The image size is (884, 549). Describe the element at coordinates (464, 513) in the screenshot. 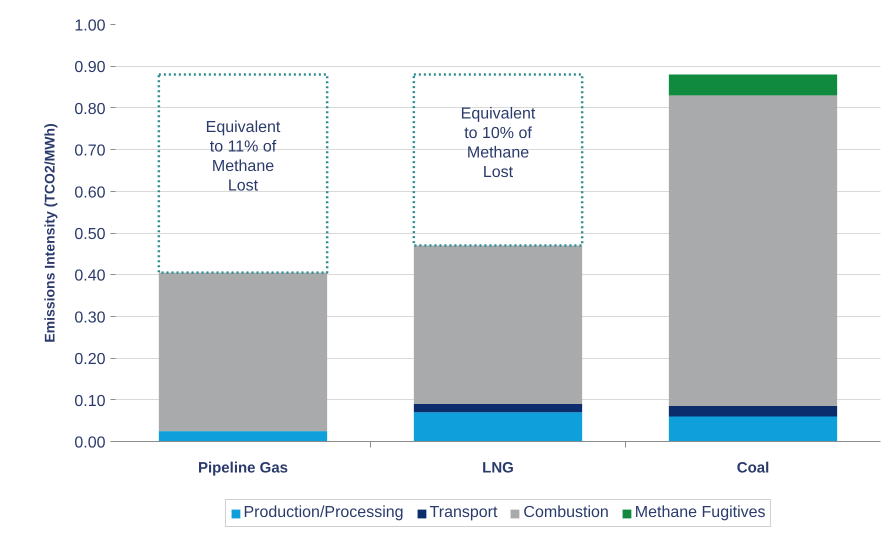

I see `legend-label: Transport` at that location.